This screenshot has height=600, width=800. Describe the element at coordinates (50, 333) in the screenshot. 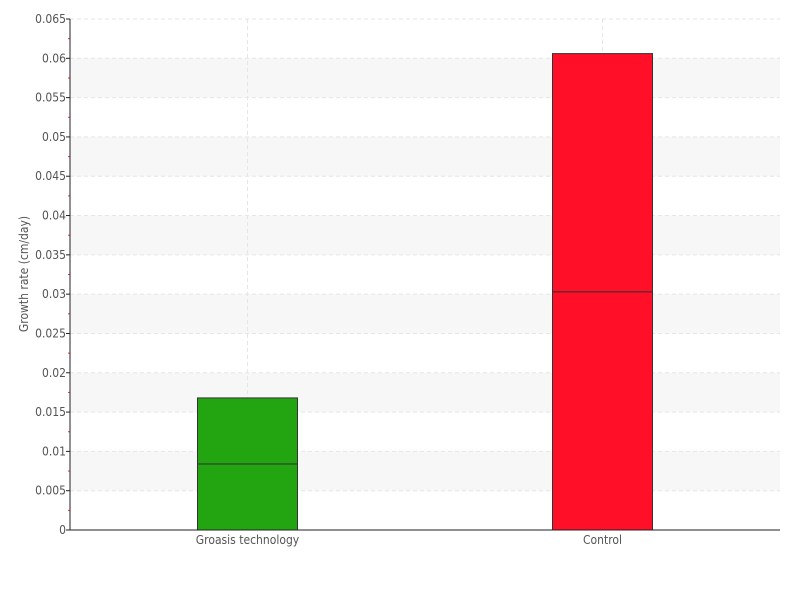

I see `y-tick-label: 0.025` at that location.